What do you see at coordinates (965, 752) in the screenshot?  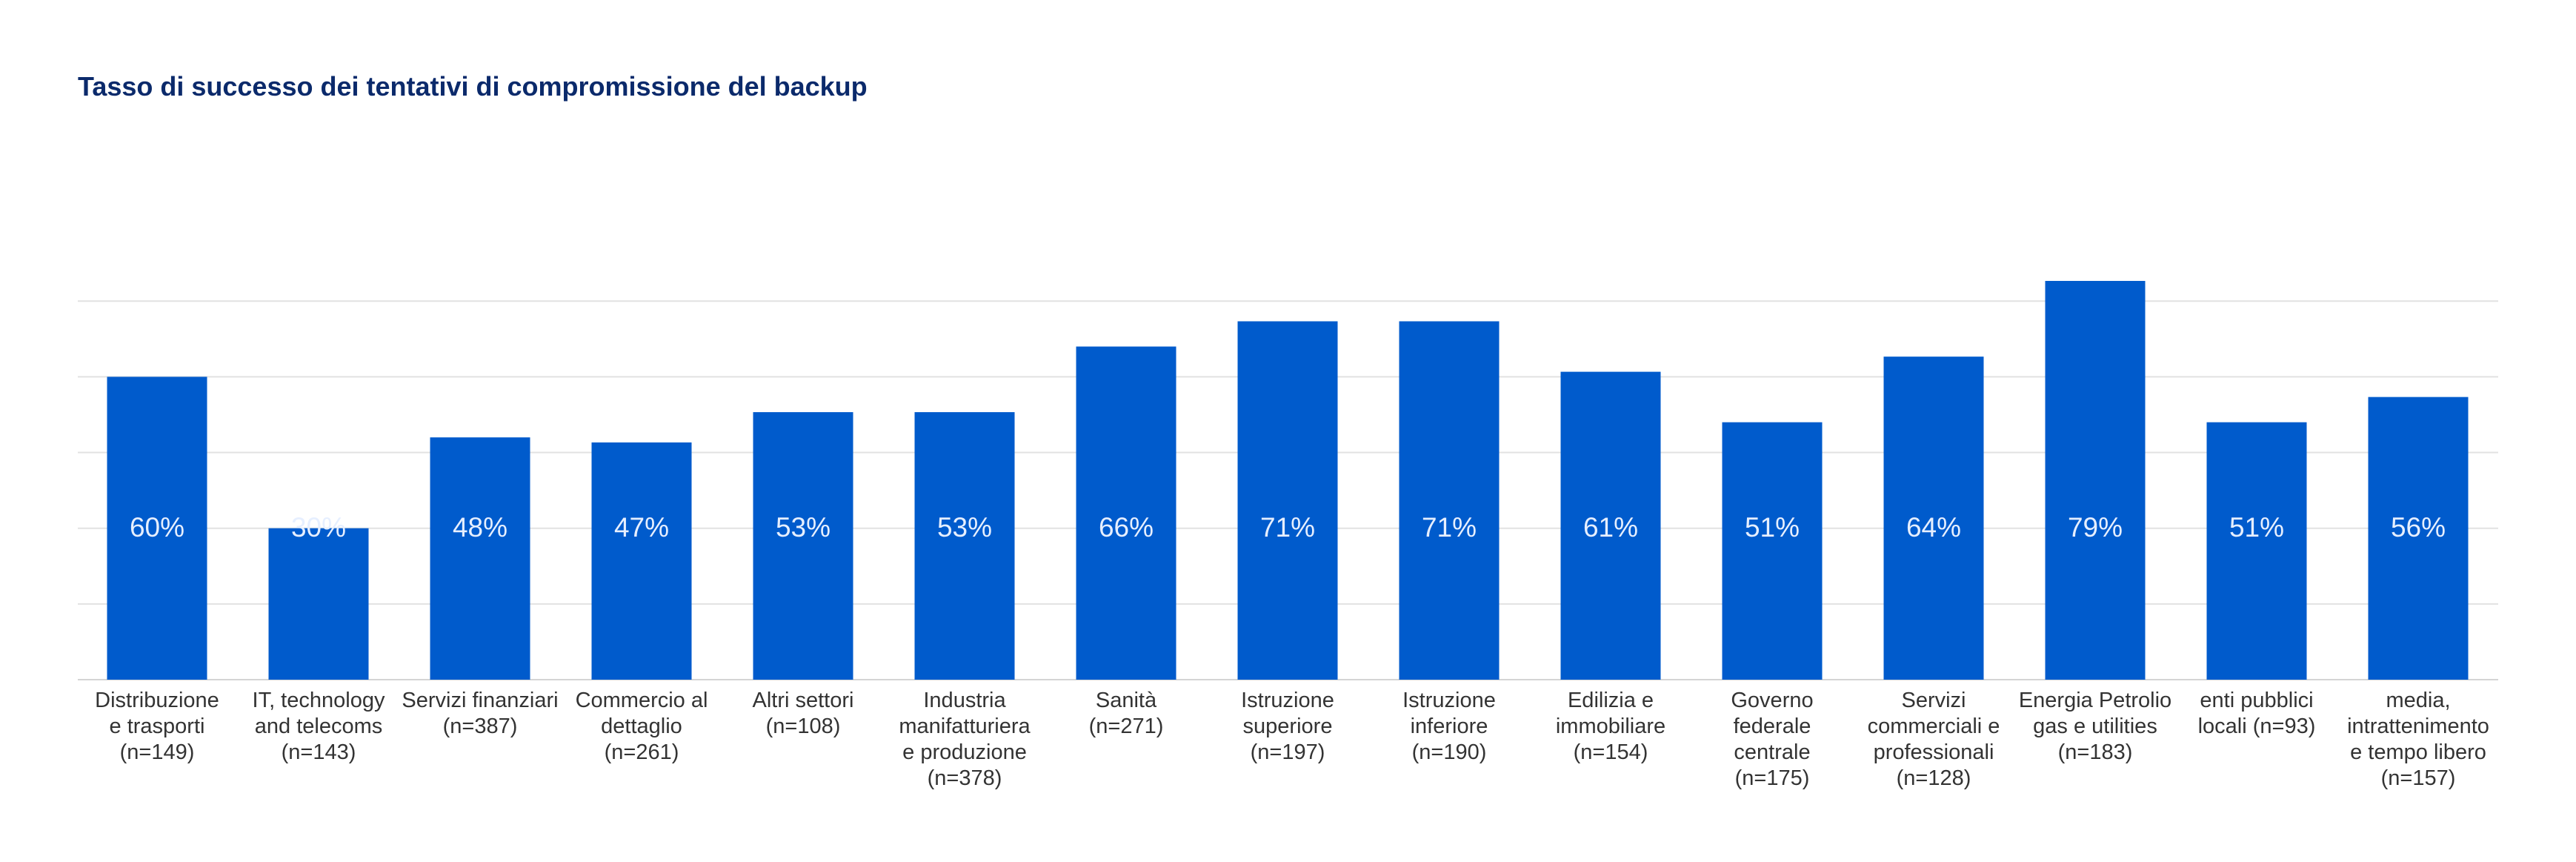 I see `category-label-line: e produzione` at bounding box center [965, 752].